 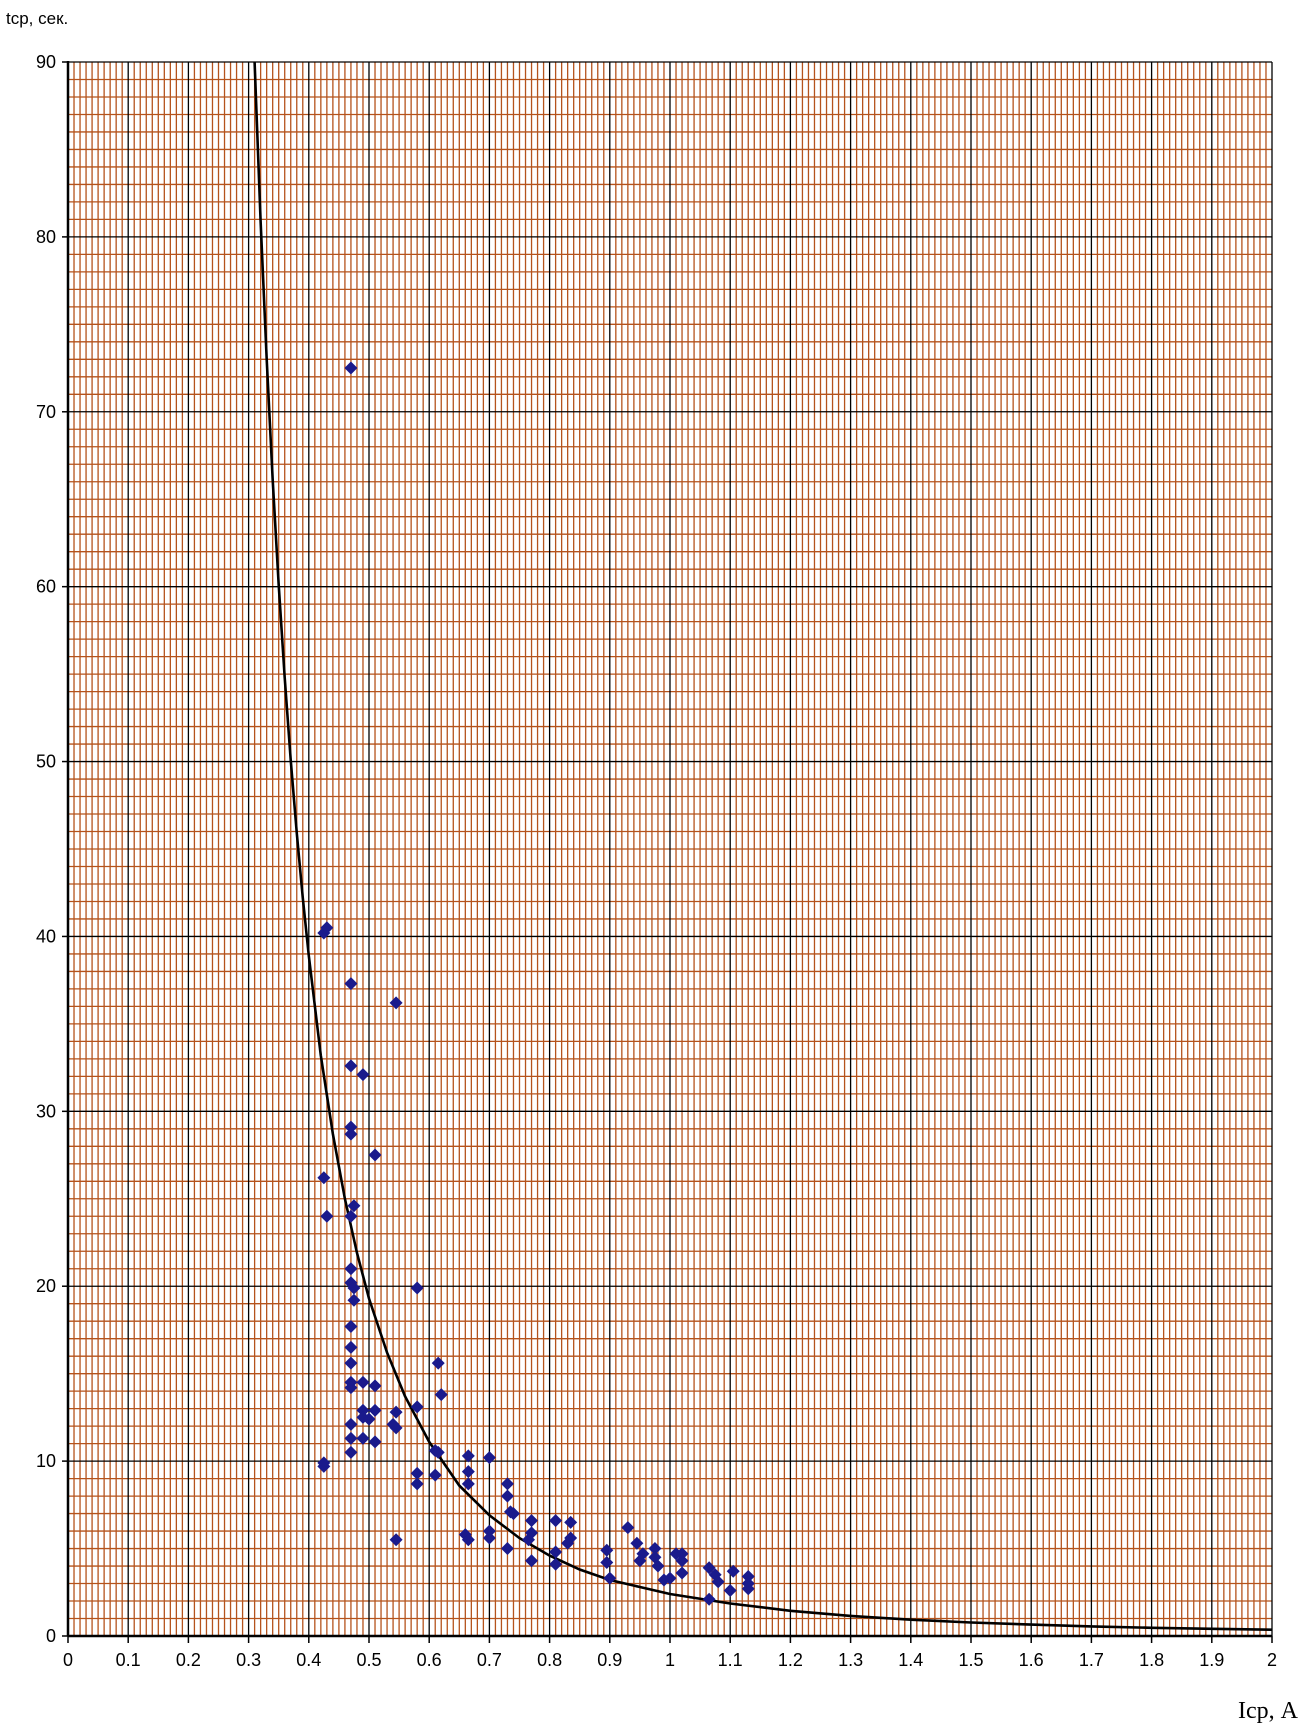 What do you see at coordinates (790, 1660) in the screenshot?
I see `x-tick-label: 1.2` at bounding box center [790, 1660].